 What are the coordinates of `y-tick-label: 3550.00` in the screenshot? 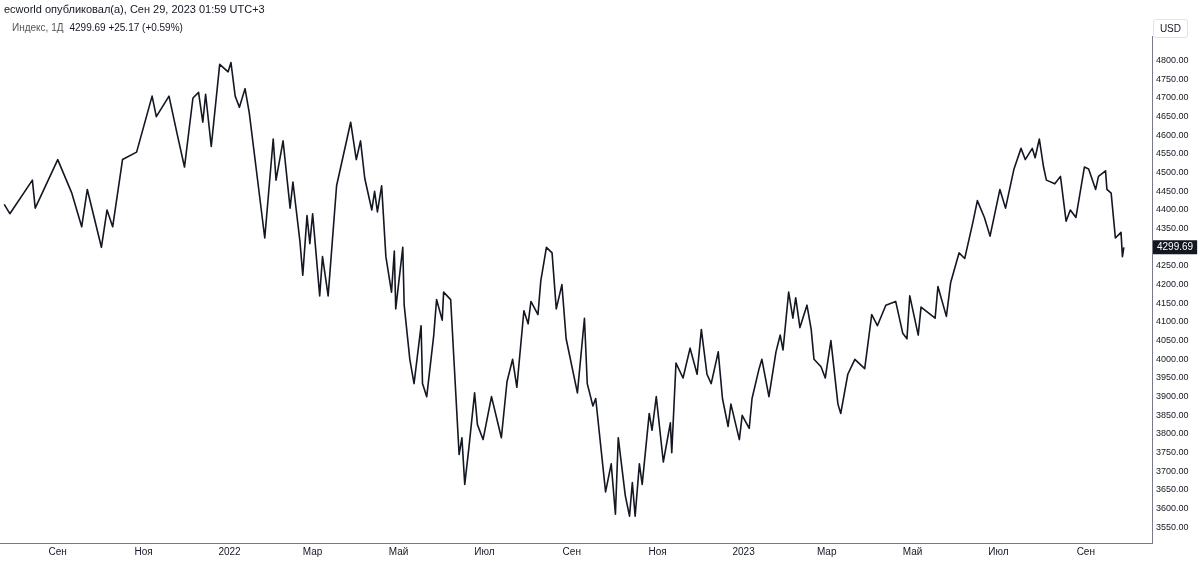 It's located at (1172, 526).